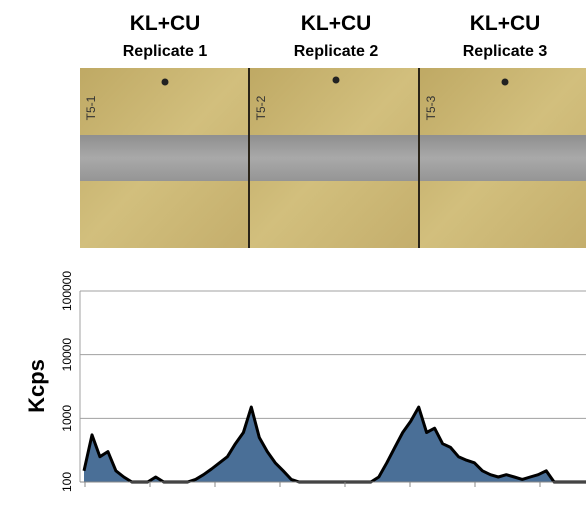  Describe the element at coordinates (67, 291) in the screenshot. I see `y-tick-label: 100000` at that location.